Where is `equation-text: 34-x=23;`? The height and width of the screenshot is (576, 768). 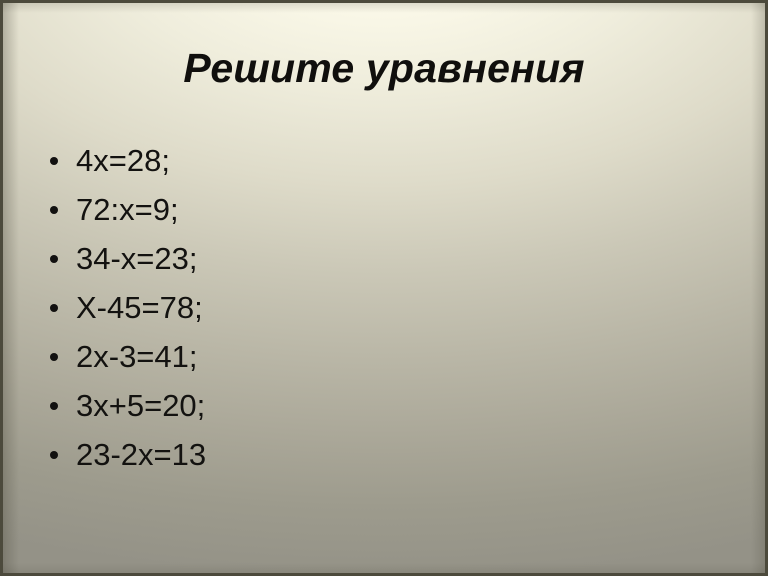 equation-text: 34-x=23; is located at coordinates (137, 258).